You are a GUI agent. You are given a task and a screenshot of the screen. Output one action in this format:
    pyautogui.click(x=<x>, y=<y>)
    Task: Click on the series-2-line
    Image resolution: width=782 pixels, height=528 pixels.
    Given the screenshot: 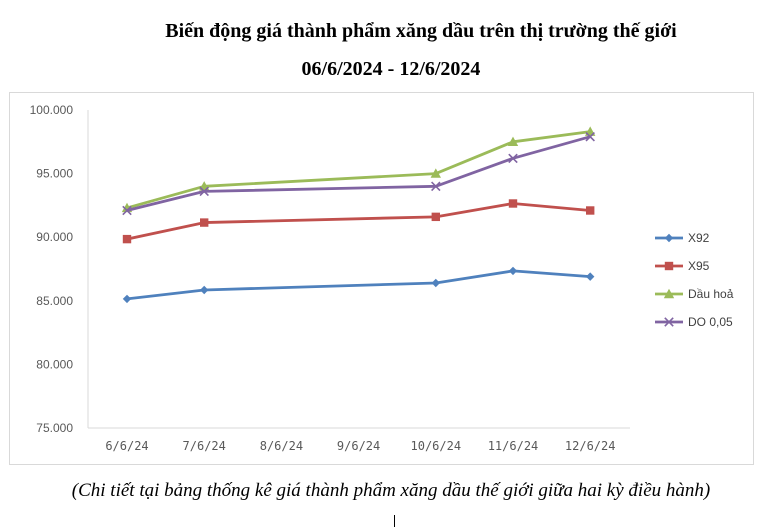 What is the action you would take?
    pyautogui.click(x=358, y=221)
    